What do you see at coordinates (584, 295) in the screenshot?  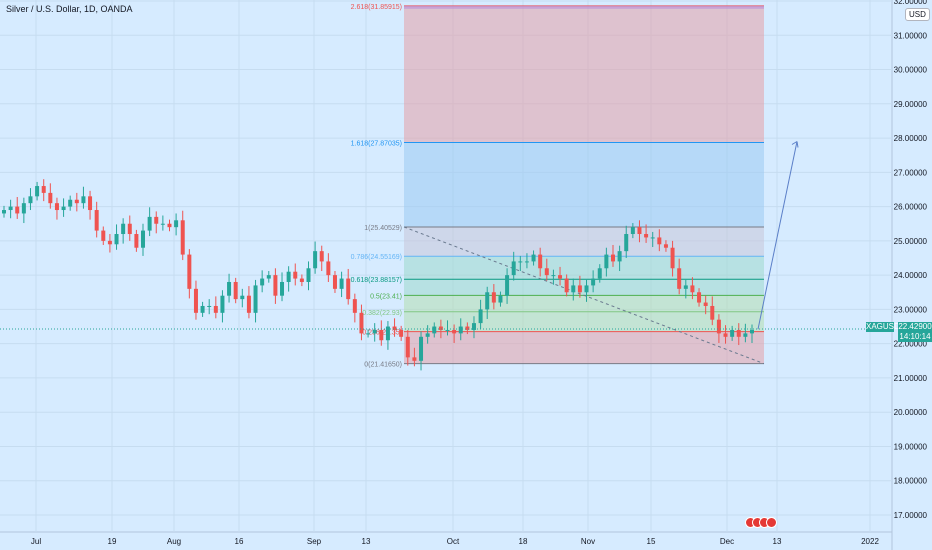 I see `trend-line` at bounding box center [584, 295].